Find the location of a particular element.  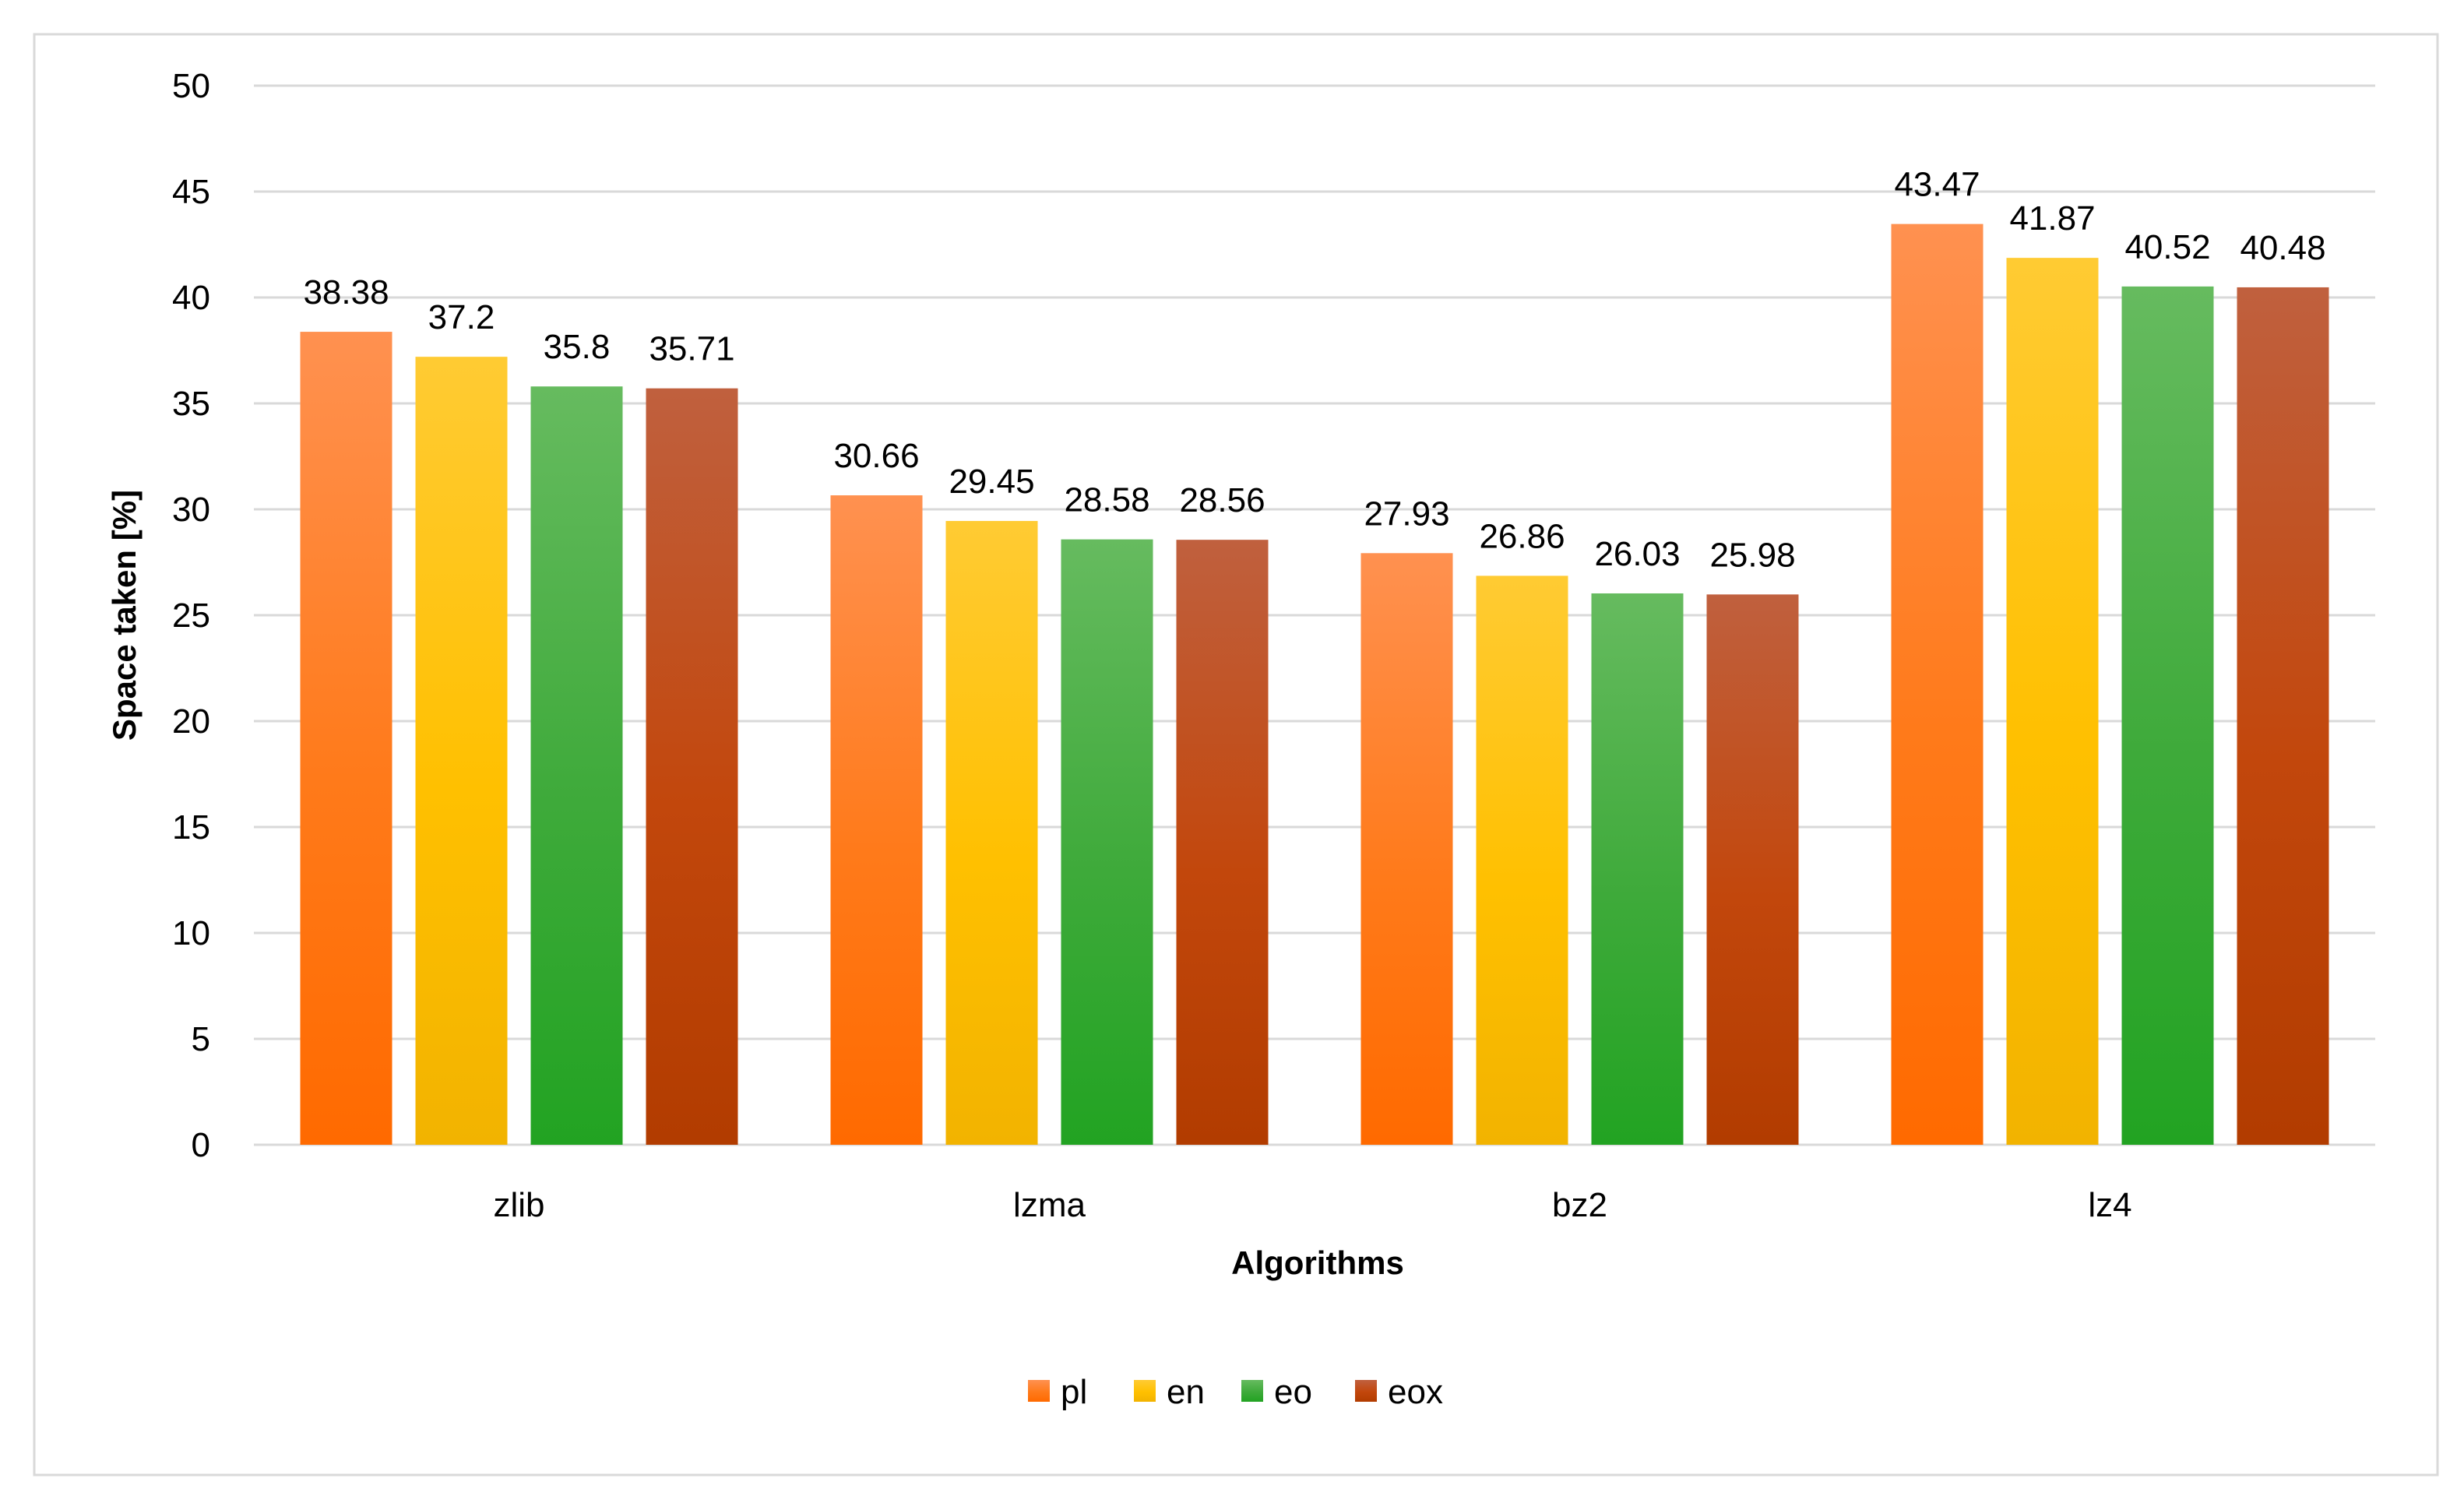

legend: pl en eo eox is located at coordinates (1235, 1392).